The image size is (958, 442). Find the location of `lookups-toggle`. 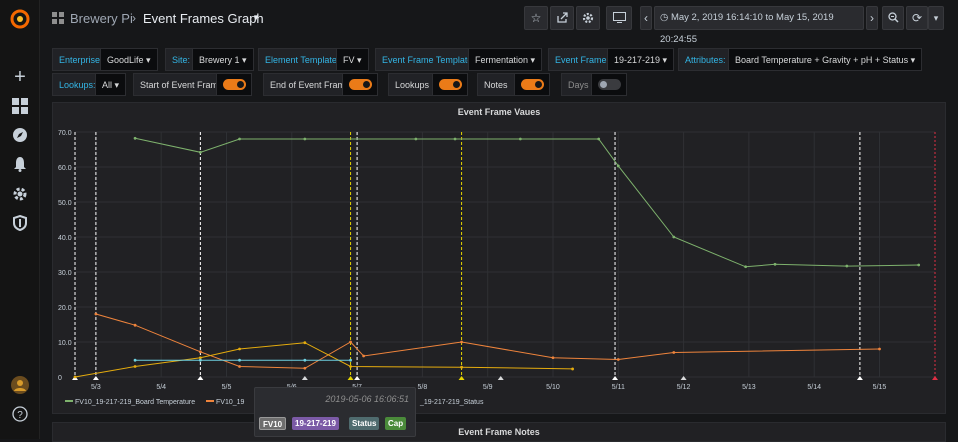

lookups-toggle is located at coordinates (450, 84).